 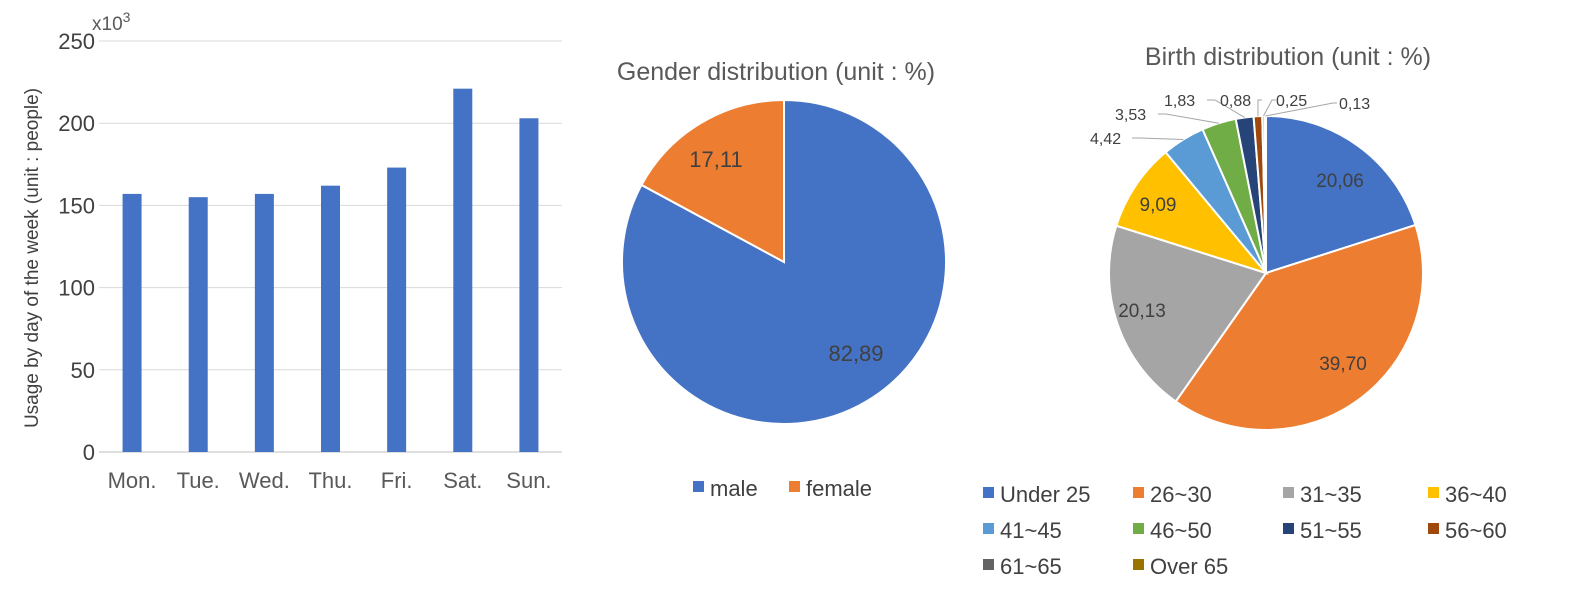 I want to click on pie-value-label: 82,89, so click(x=855, y=353).